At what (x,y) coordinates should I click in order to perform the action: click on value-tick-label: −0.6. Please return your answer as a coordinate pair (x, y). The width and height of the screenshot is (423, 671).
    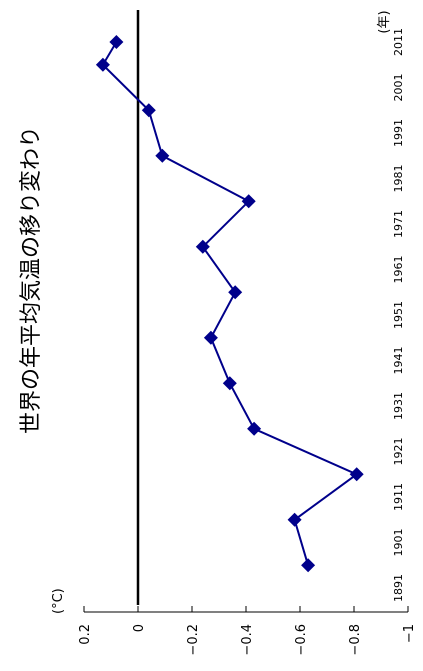
    Looking at the image, I should click on (301, 640).